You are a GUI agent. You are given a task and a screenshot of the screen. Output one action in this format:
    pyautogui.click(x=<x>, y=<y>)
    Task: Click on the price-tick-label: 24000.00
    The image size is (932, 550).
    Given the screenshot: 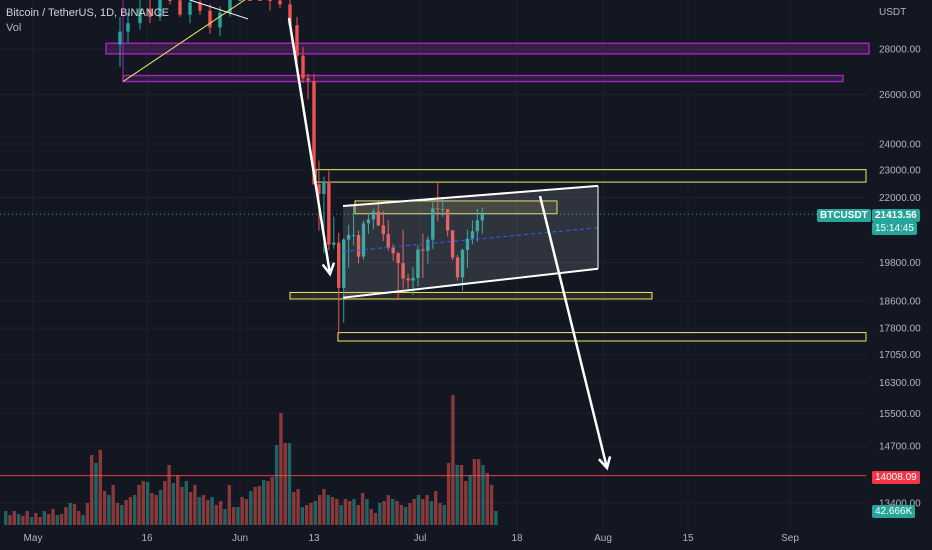 What is the action you would take?
    pyautogui.click(x=900, y=144)
    